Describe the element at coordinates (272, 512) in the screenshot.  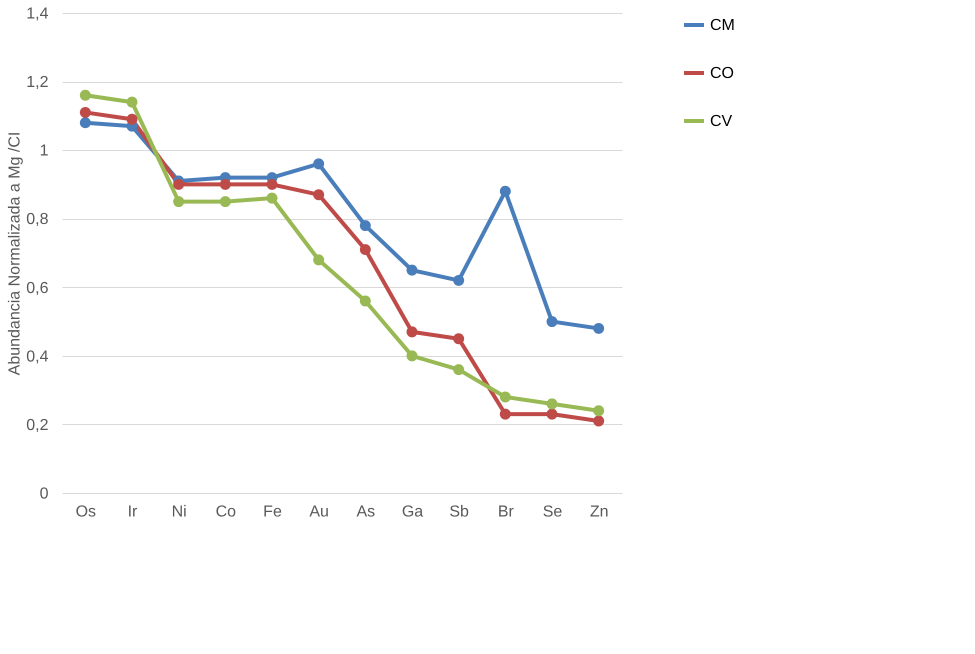
I see `x-tick-label: Fe` at that location.